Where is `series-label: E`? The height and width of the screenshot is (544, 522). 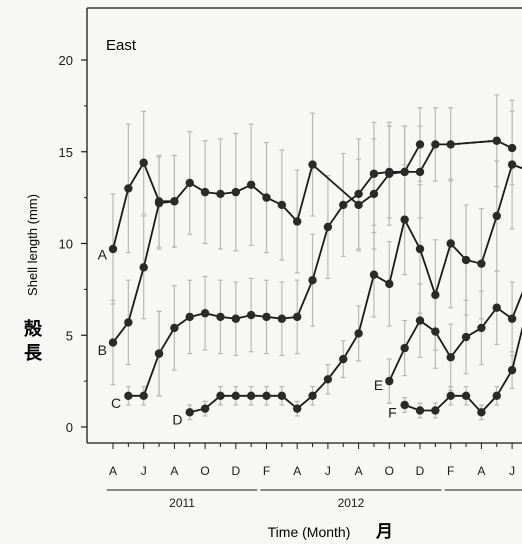 series-label: E is located at coordinates (378, 385).